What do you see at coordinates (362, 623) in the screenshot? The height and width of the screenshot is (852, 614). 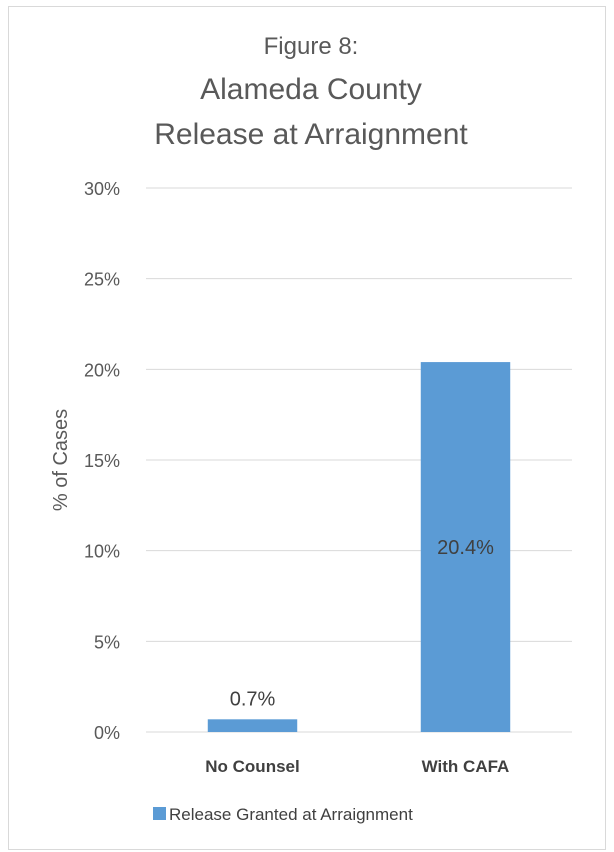 I see `data-labels: 0.7% 20.4%` at bounding box center [362, 623].